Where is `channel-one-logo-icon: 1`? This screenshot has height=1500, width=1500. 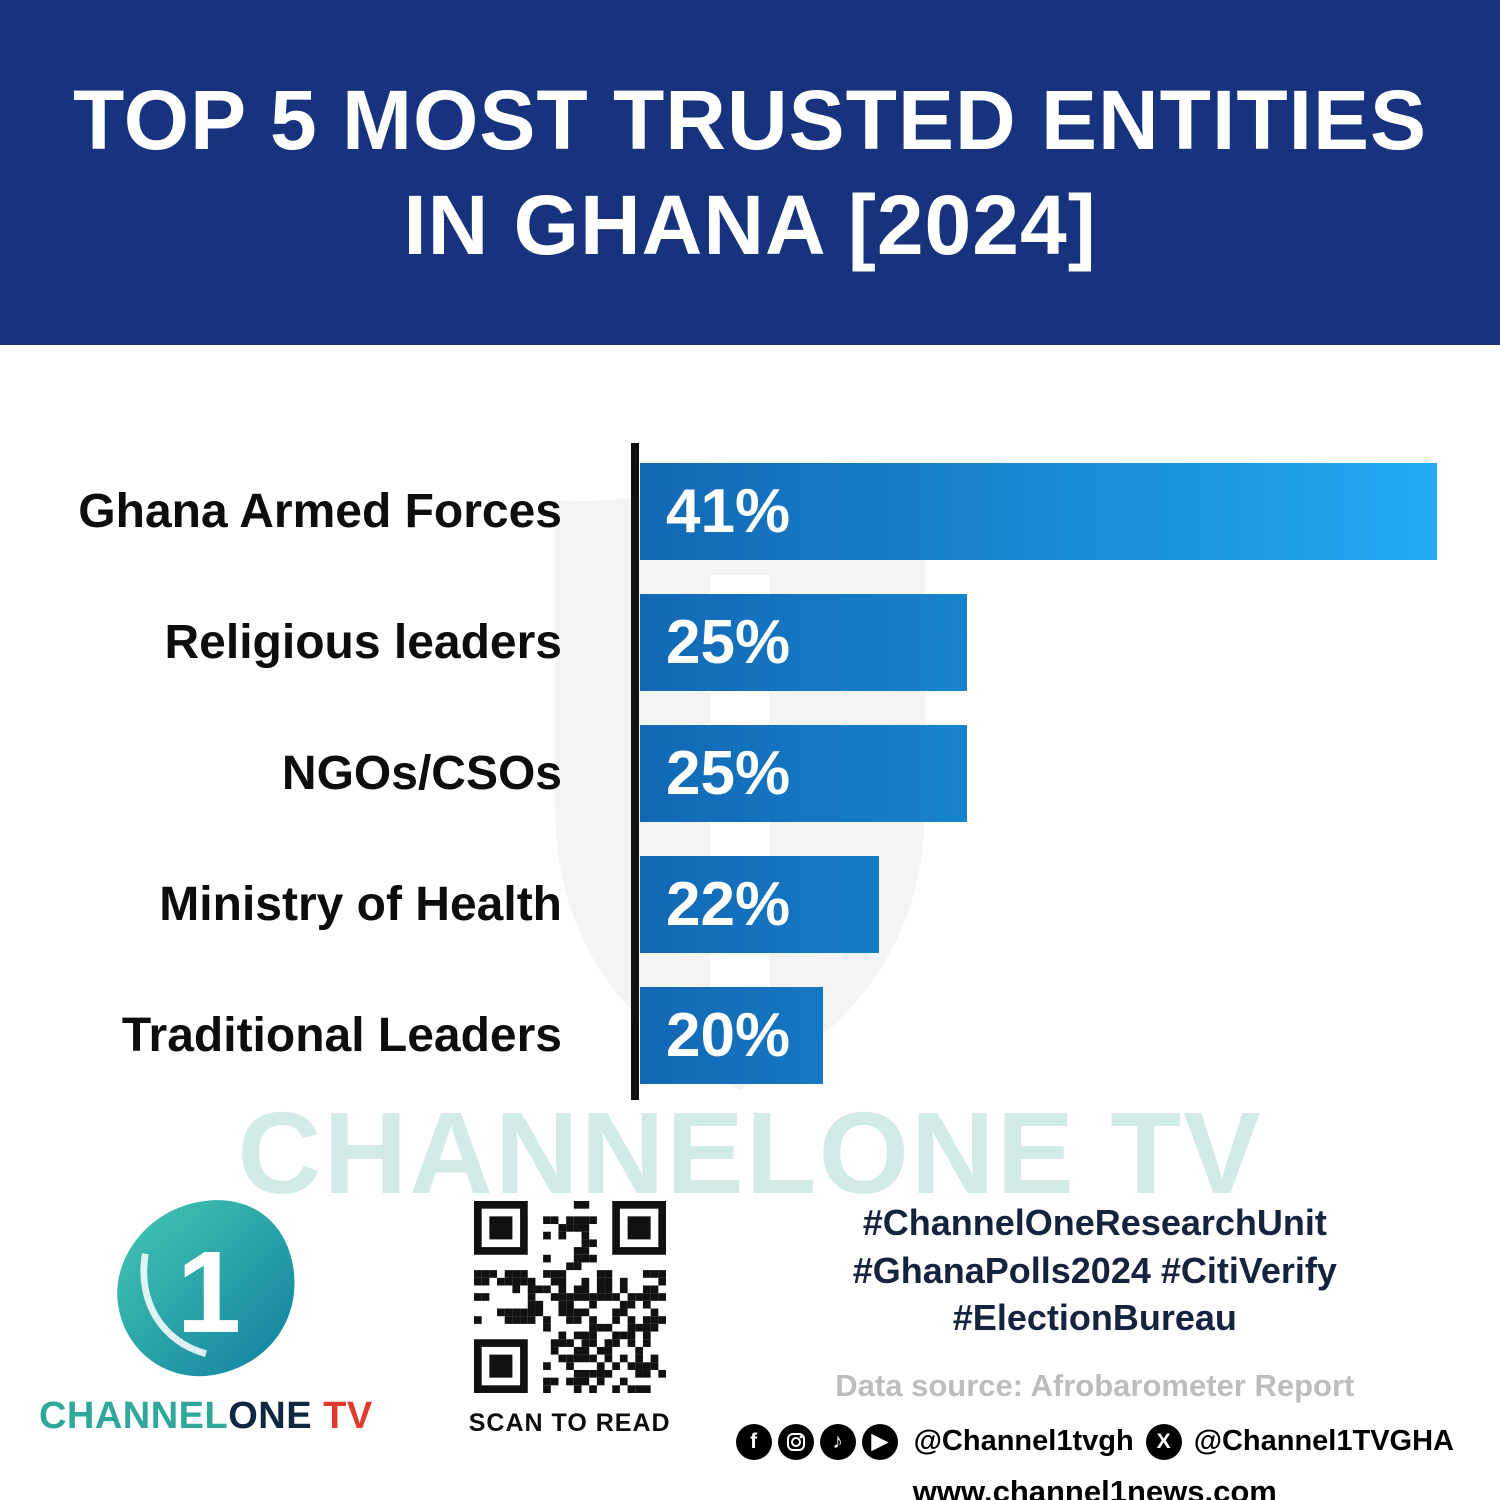
channel-one-logo-icon: 1 is located at coordinates (206, 1288).